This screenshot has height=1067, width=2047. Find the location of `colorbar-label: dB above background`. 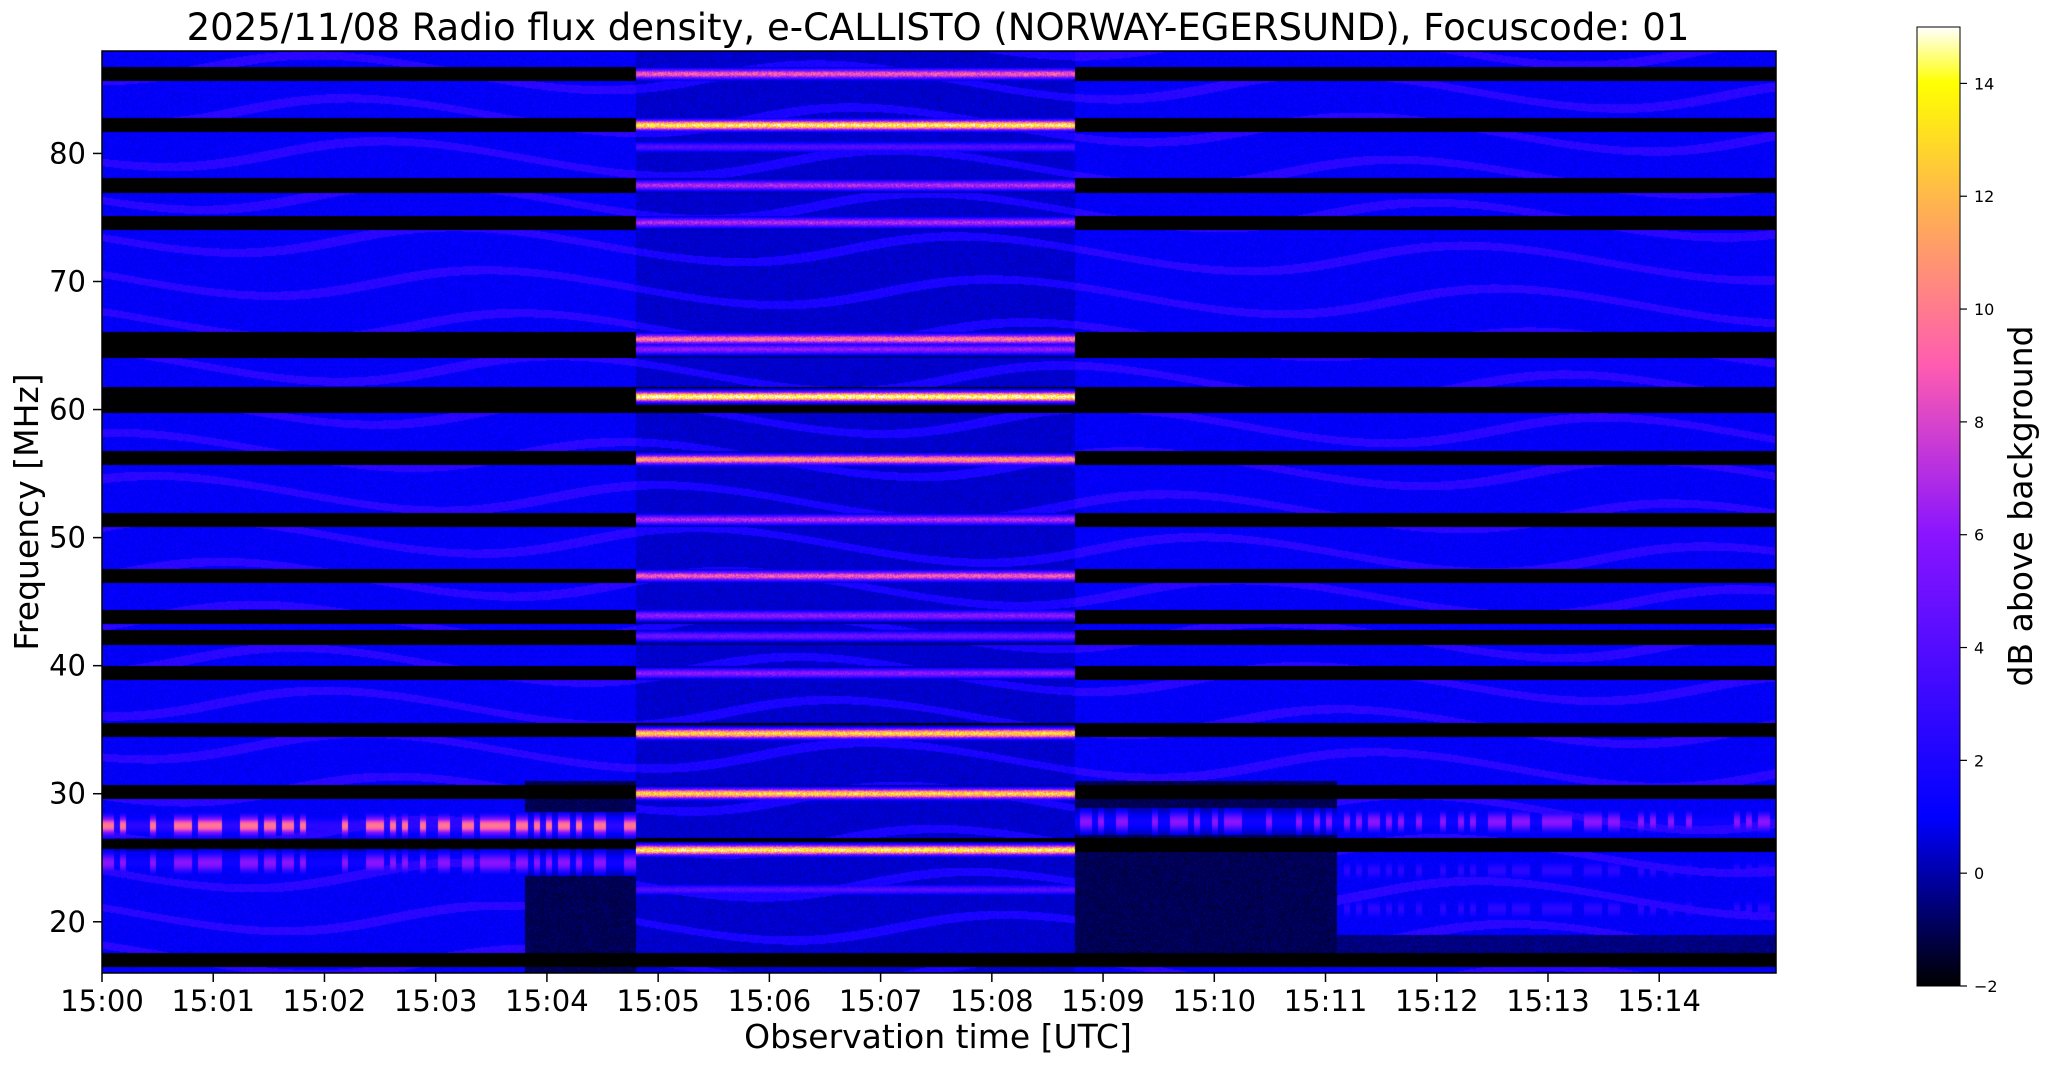

colorbar-label: dB above background is located at coordinates (2020, 506).